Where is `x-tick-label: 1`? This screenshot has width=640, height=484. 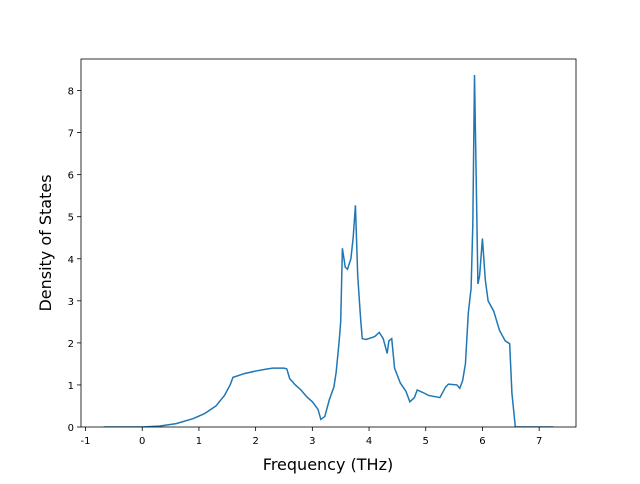 x-tick-label: 1 is located at coordinates (199, 441).